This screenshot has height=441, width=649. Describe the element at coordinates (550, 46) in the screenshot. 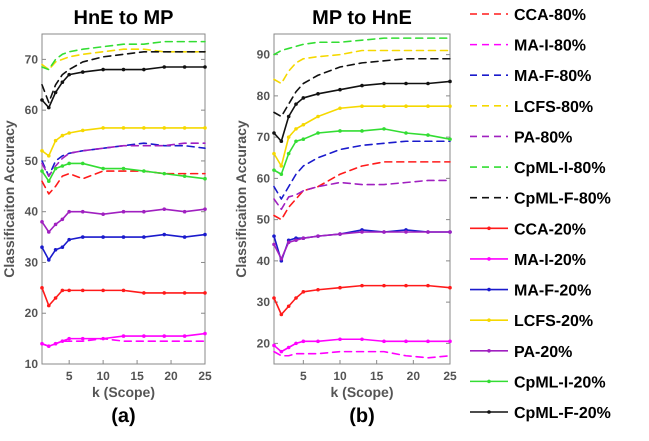

I see `legend-label: MA-I-80%` at that location.